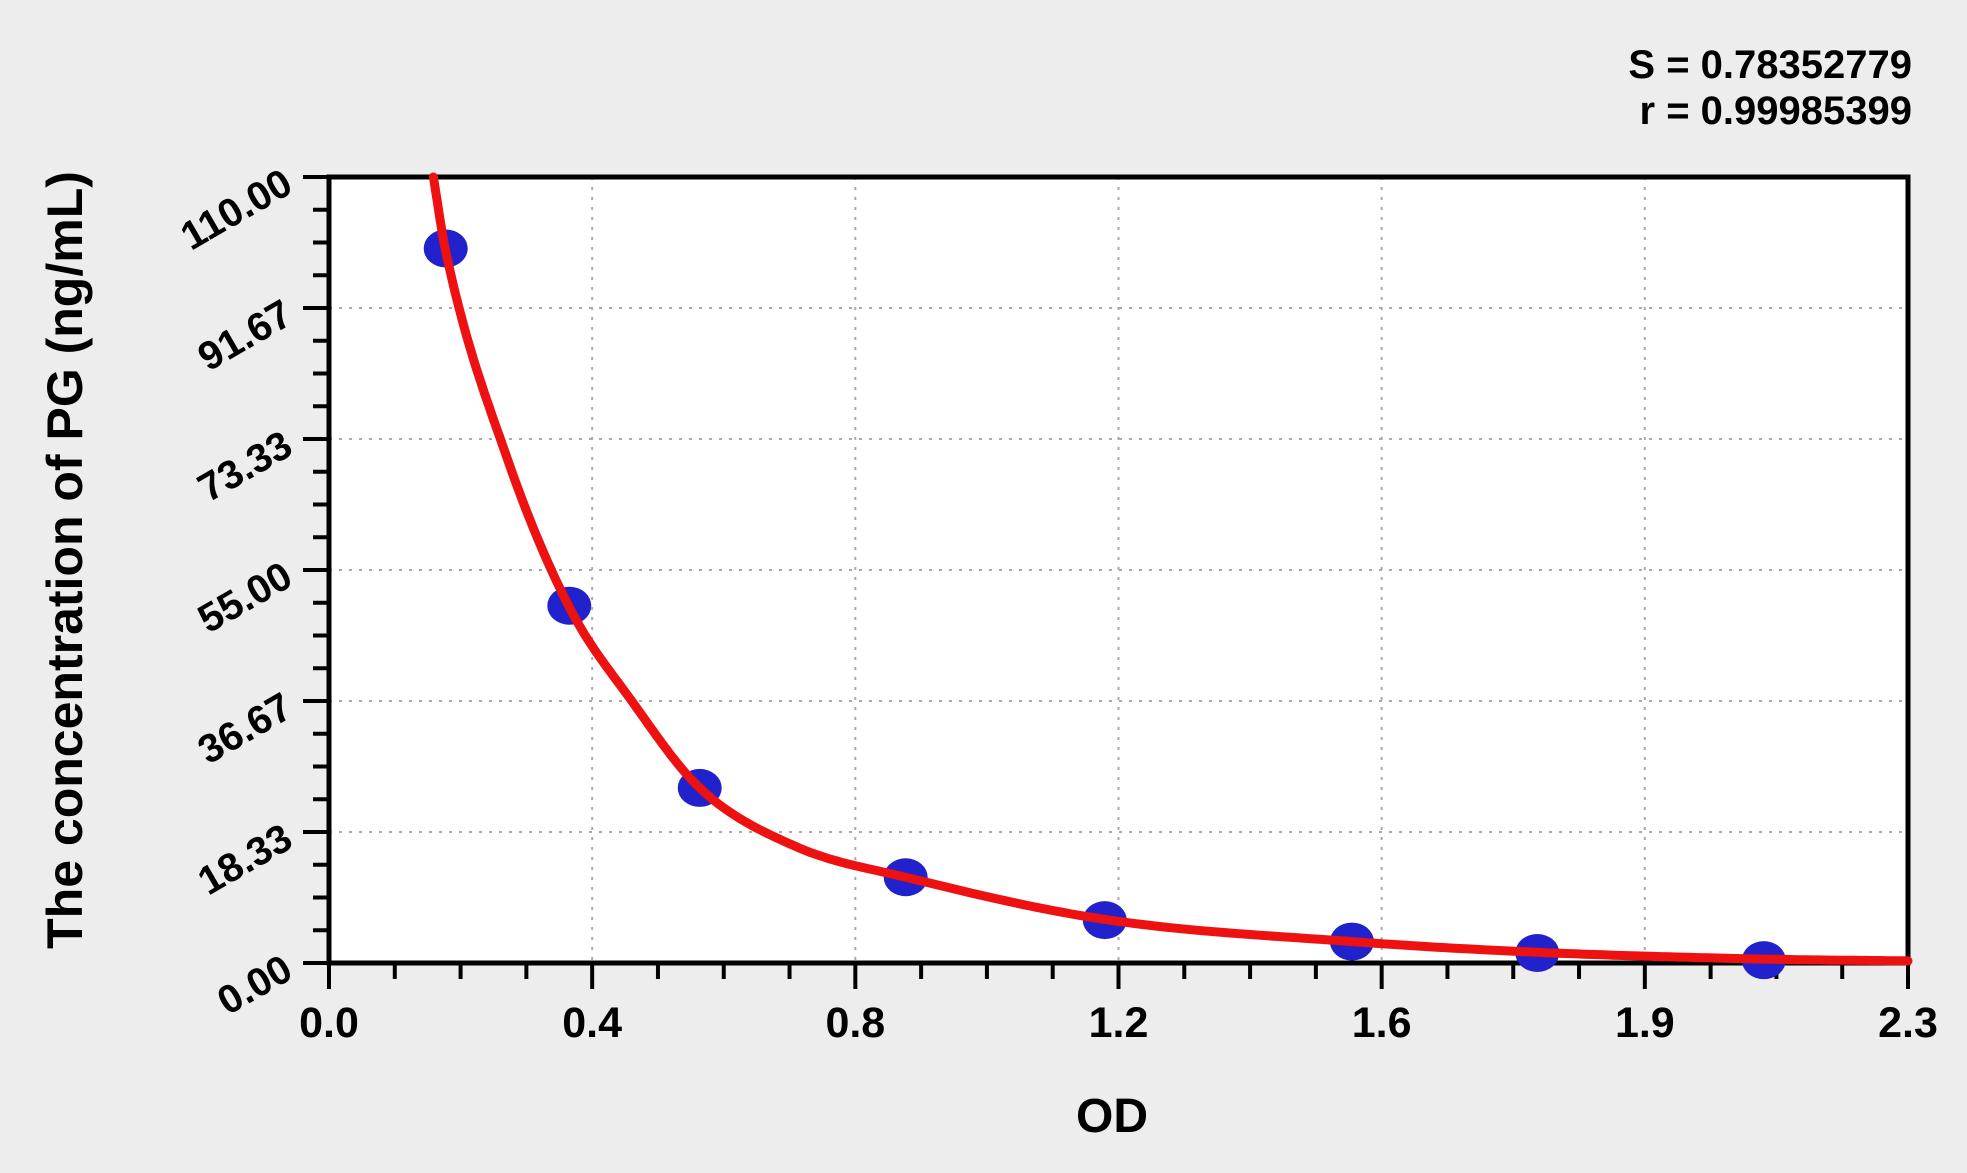 This screenshot has height=1173, width=1967. Describe the element at coordinates (245, 729) in the screenshot. I see `y-tick-label: 36.67` at that location.